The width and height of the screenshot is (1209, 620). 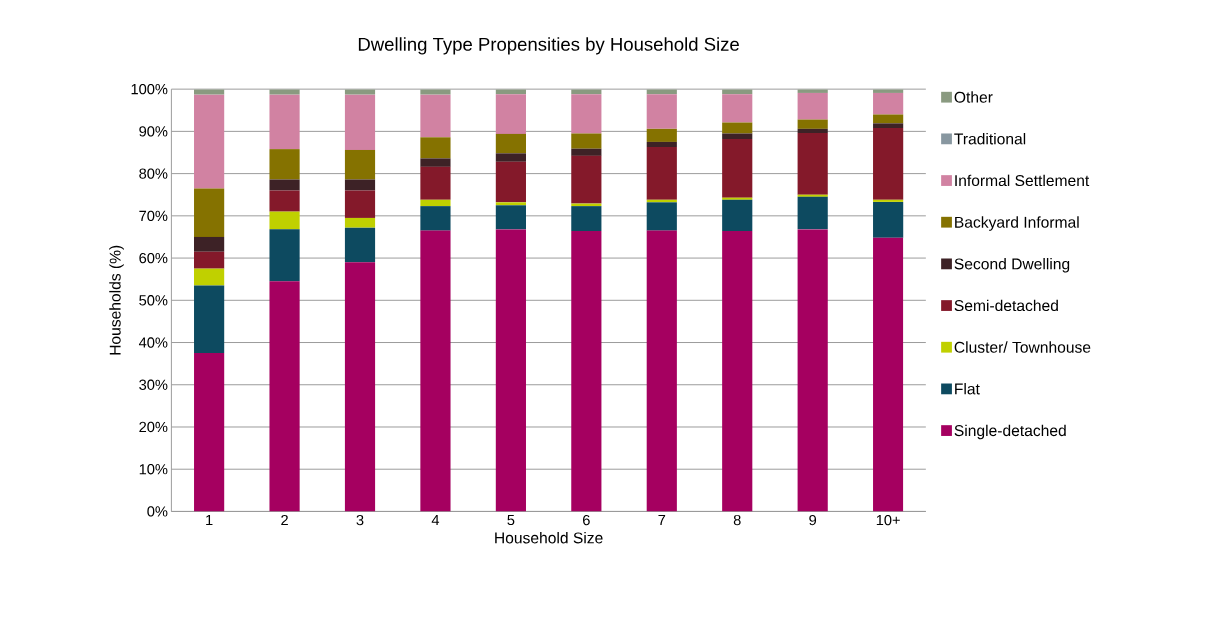 What do you see at coordinates (157, 511) in the screenshot?
I see `y-tick-label: 0%` at bounding box center [157, 511].